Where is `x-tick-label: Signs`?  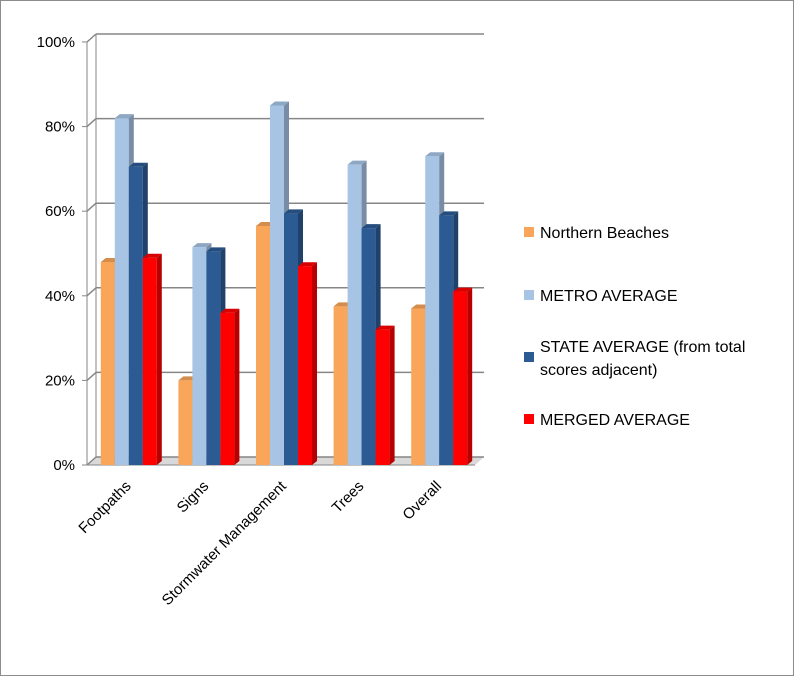 x-tick-label: Signs is located at coordinates (193, 497).